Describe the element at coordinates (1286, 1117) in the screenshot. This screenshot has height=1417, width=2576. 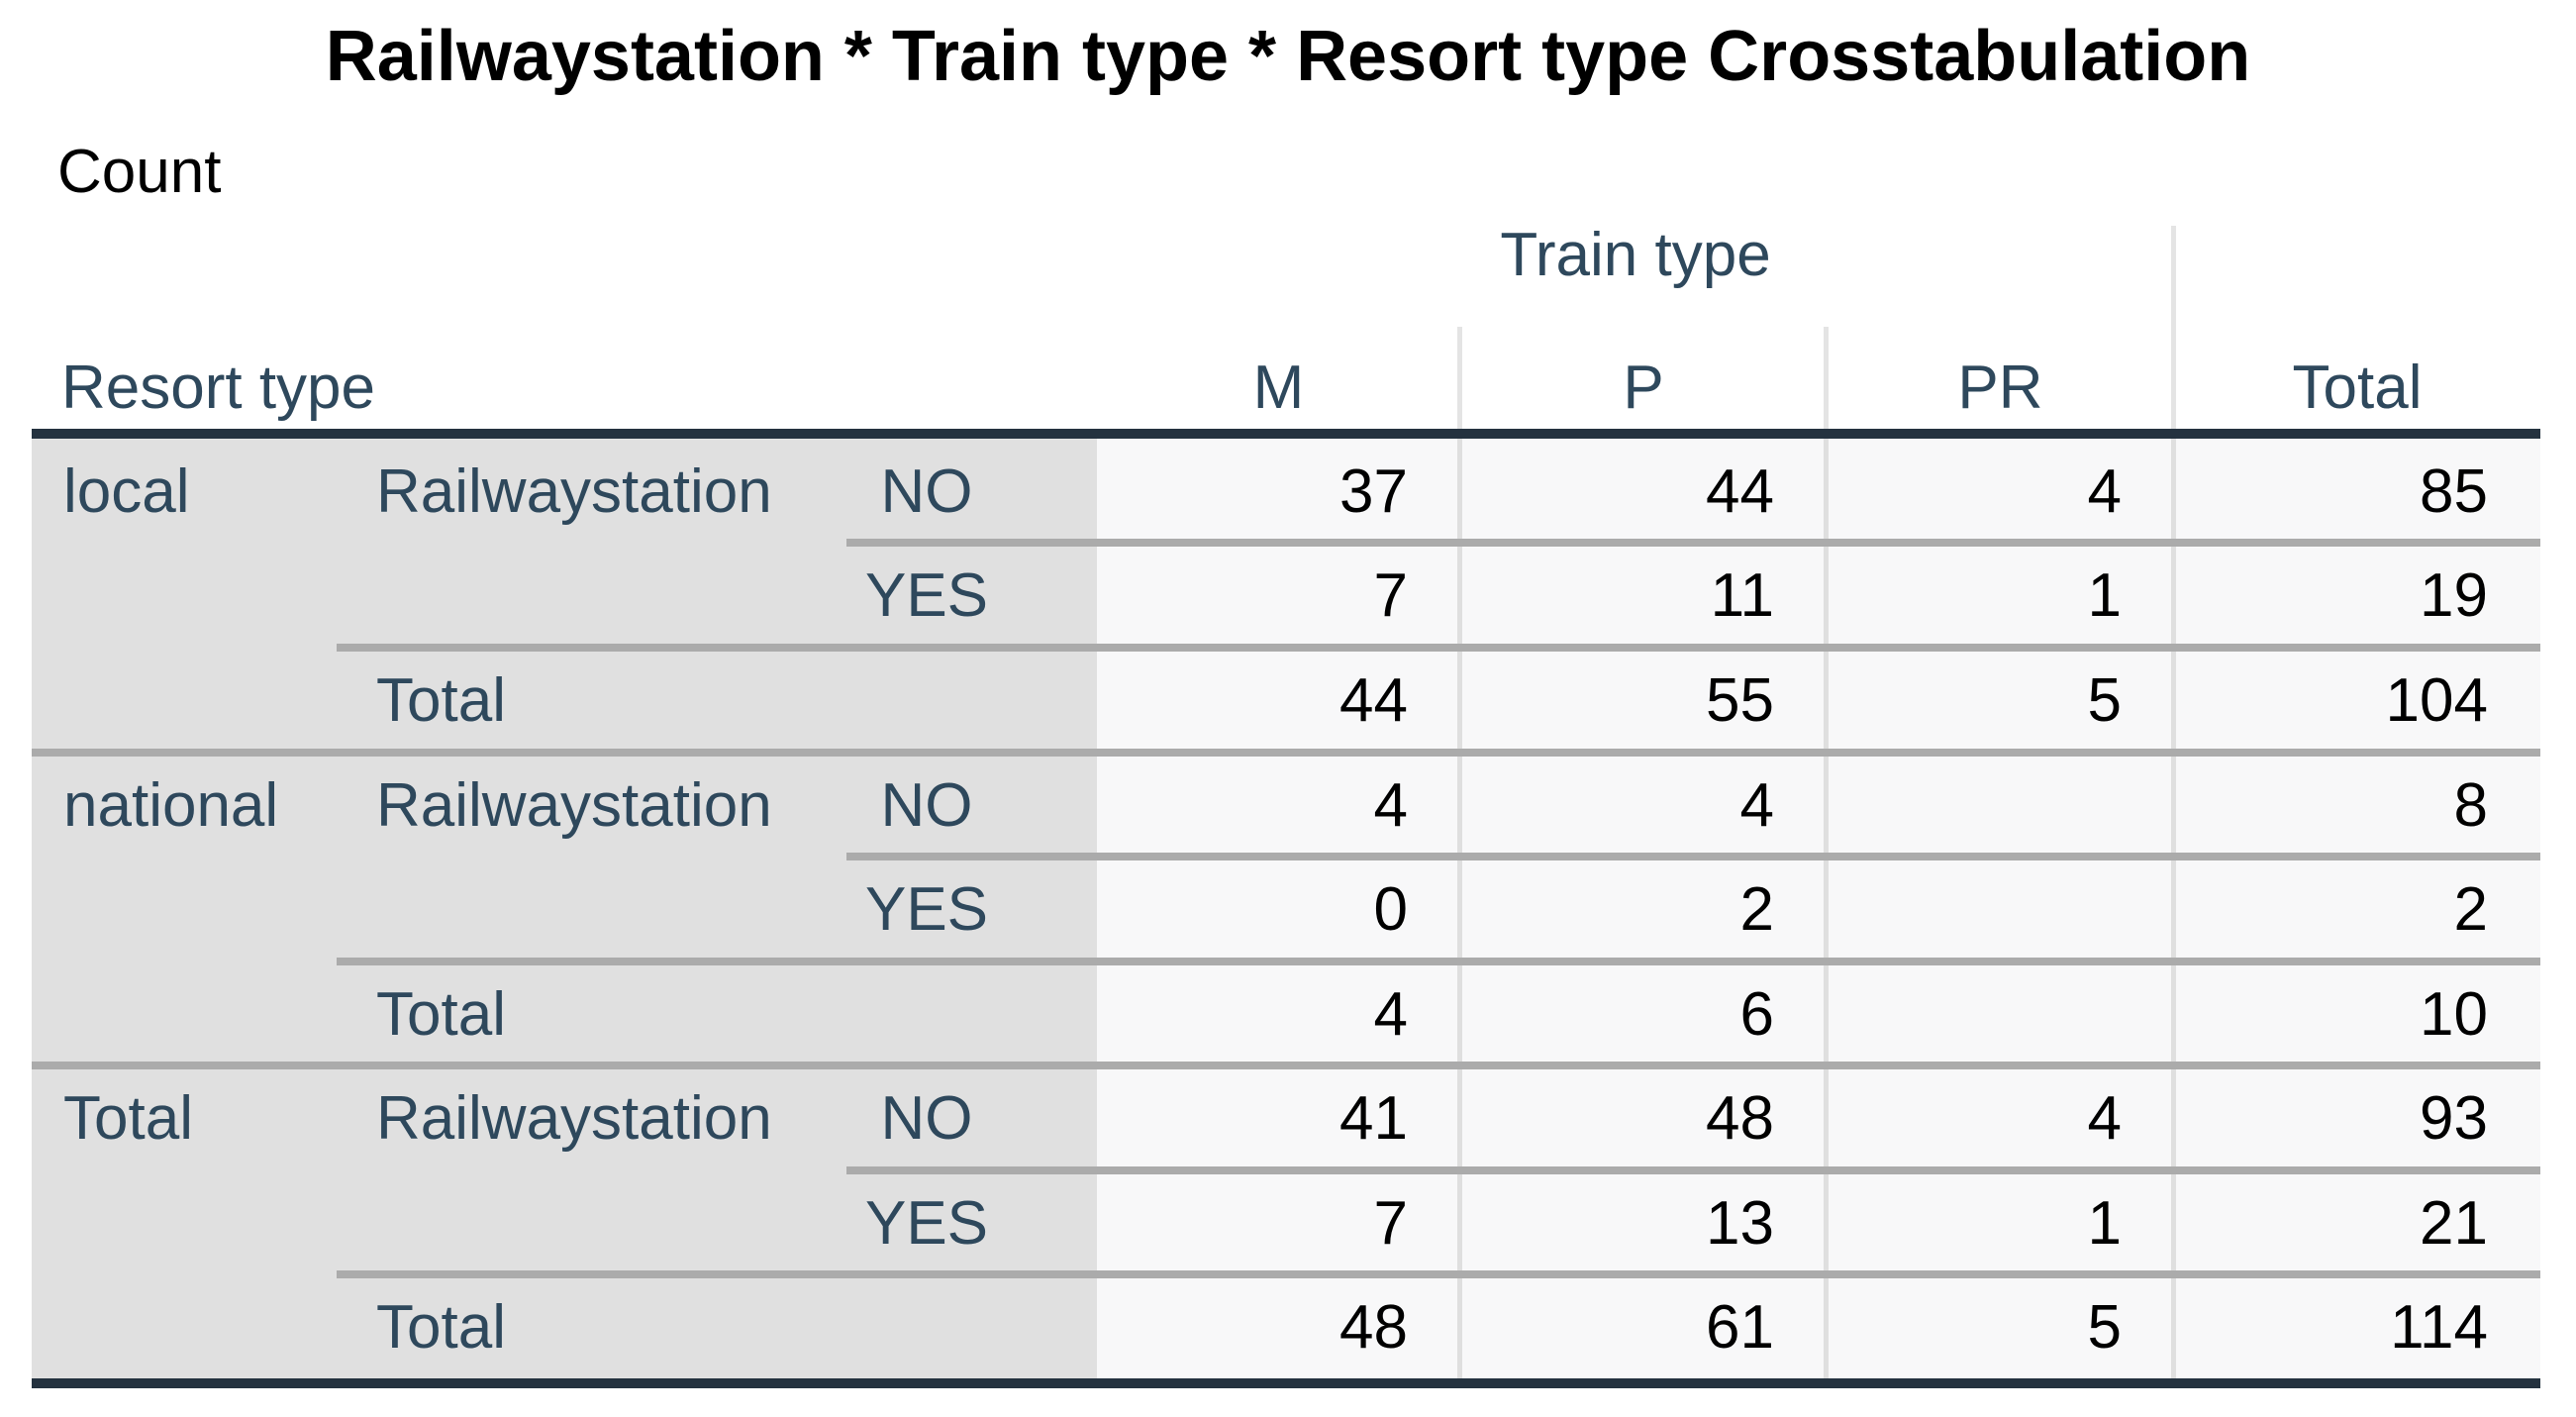
I see `table-row-total-no: Total Railwaystation NO 41 48 4 93` at that location.